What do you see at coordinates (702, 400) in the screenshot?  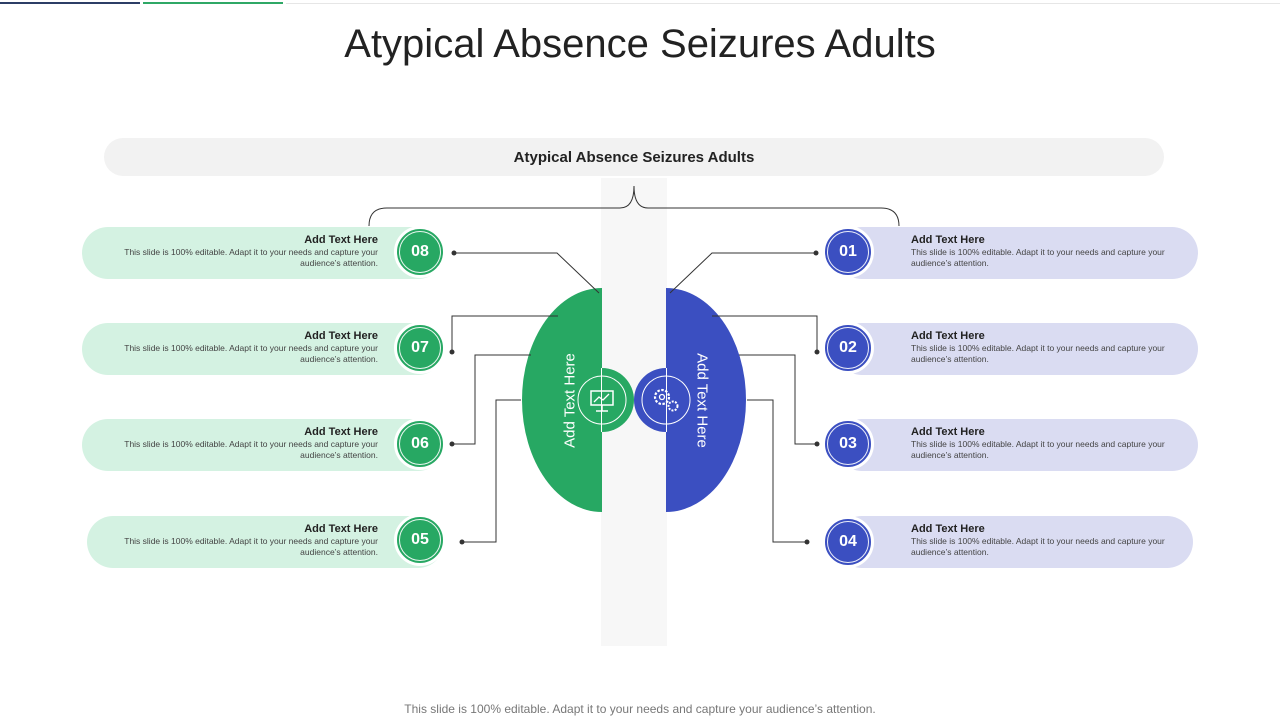 I see `right-center-label: Add Text Here` at bounding box center [702, 400].